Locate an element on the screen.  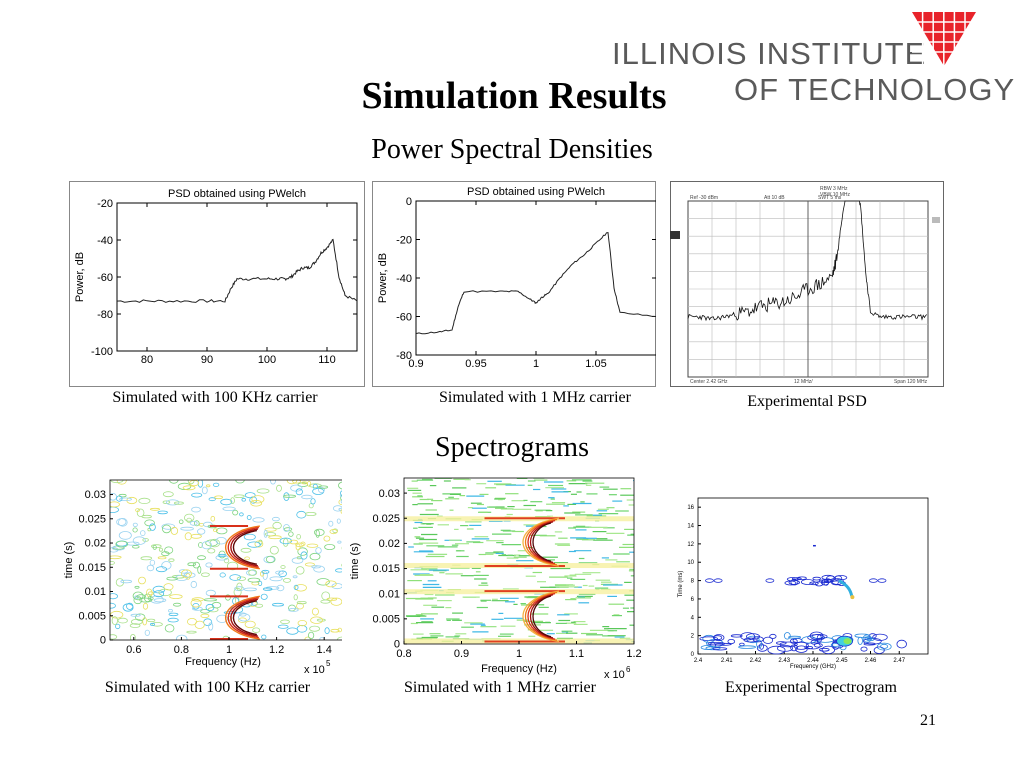
y-tick-label: 0 is located at coordinates (397, 645).